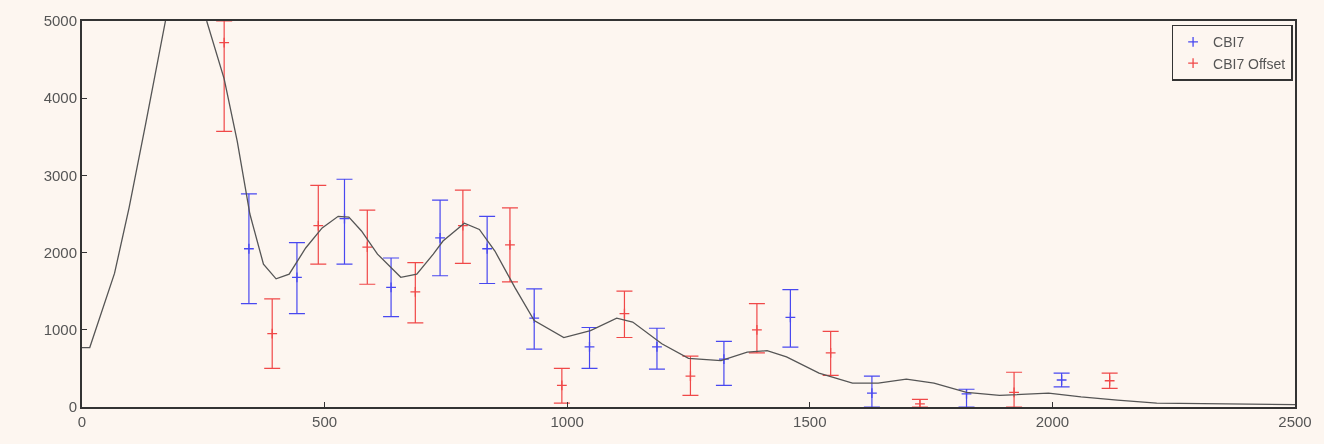 The height and width of the screenshot is (444, 1324). Describe the element at coordinates (1295, 421) in the screenshot. I see `x-tick-label: 2500` at that location.